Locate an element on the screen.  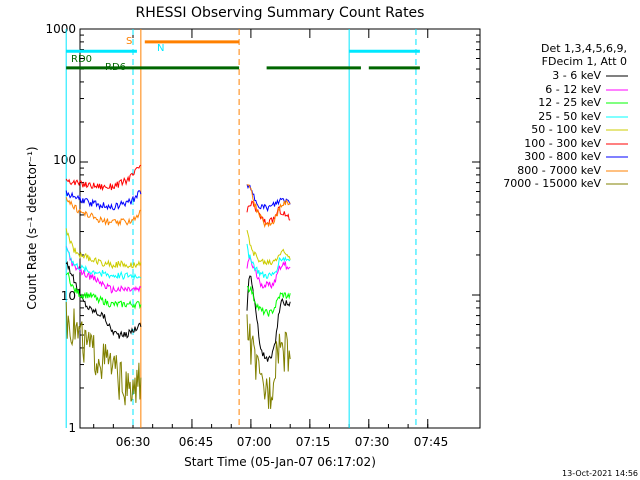
flag-label-rd0: RD0 is located at coordinates (81, 59).